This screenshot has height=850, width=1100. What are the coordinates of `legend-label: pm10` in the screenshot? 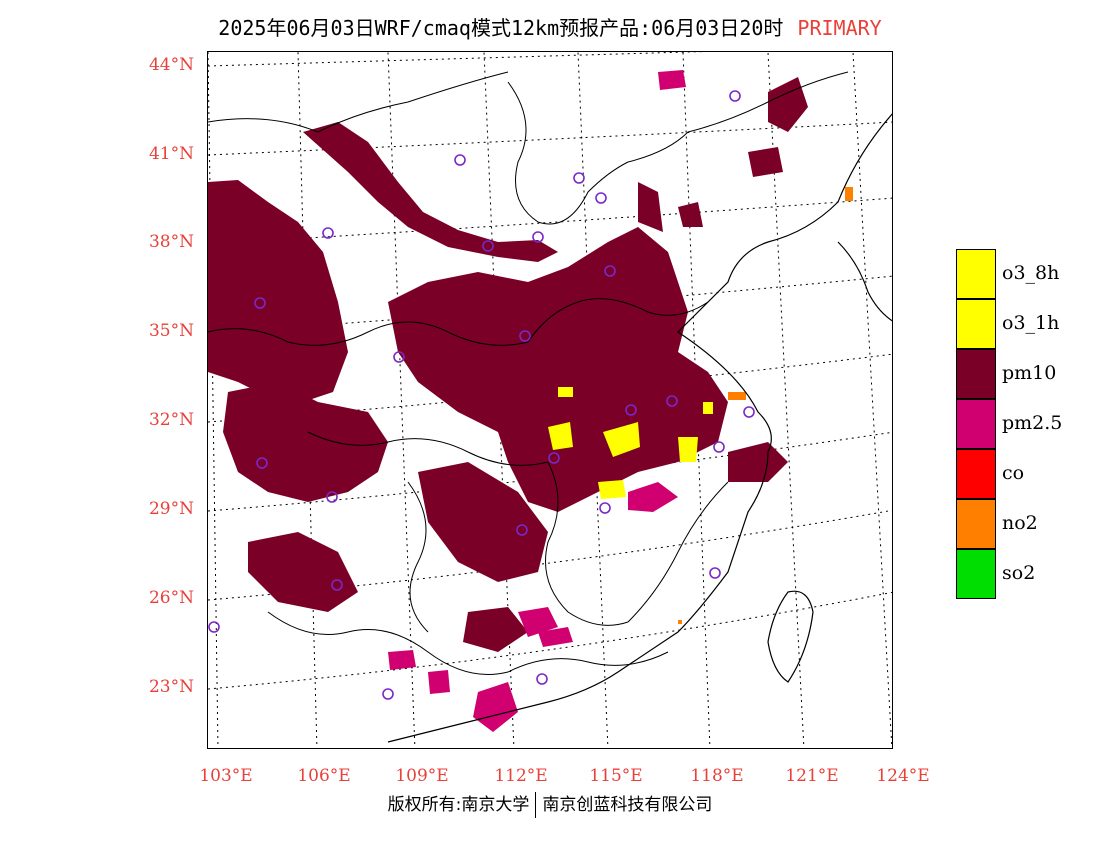 It's located at (1029, 373).